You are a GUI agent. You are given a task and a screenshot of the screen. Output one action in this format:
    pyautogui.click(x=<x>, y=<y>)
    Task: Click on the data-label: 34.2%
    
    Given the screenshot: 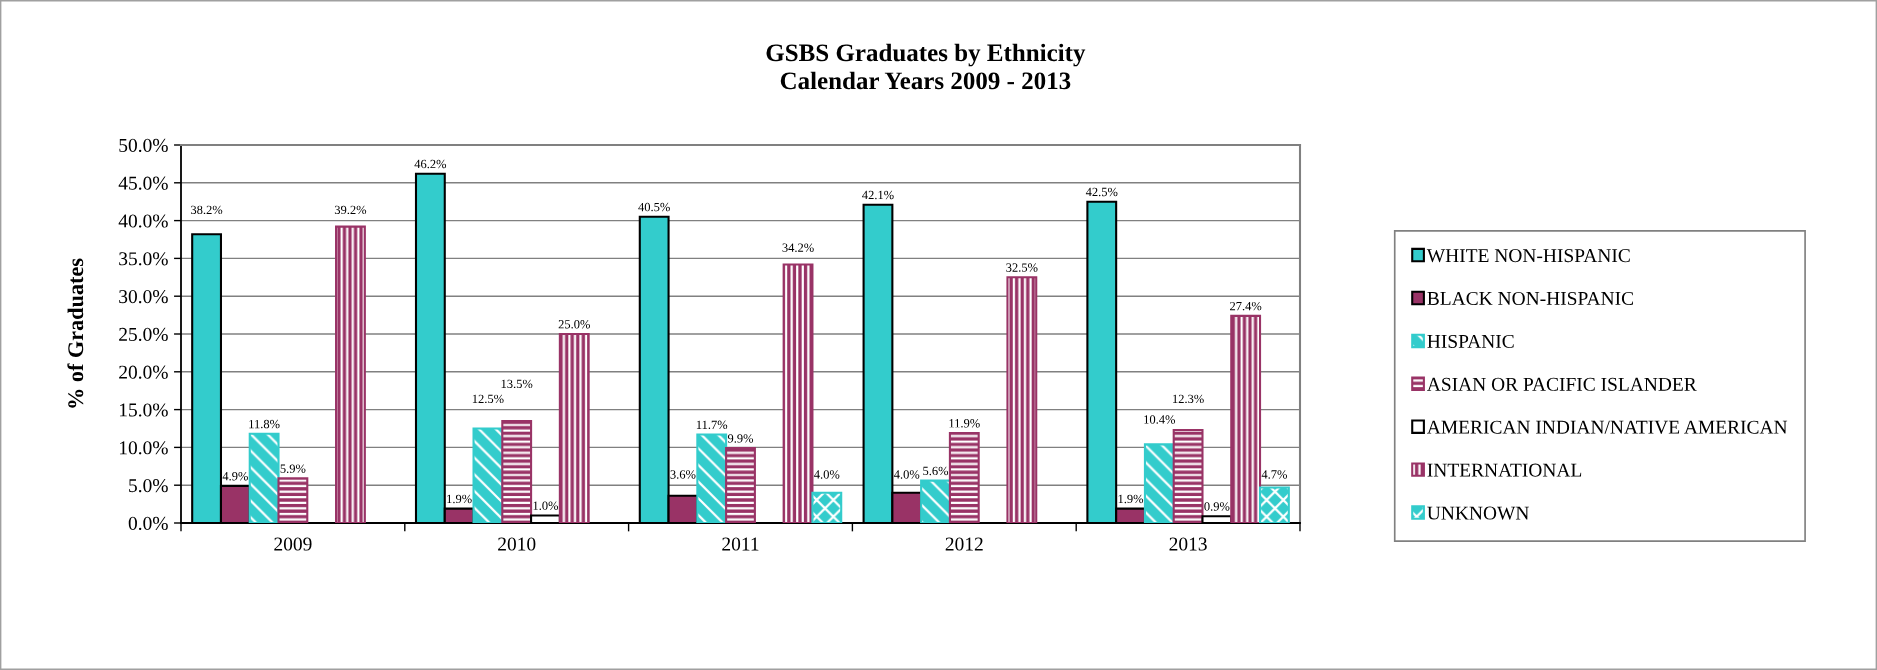 What is the action you would take?
    pyautogui.click(x=798, y=247)
    